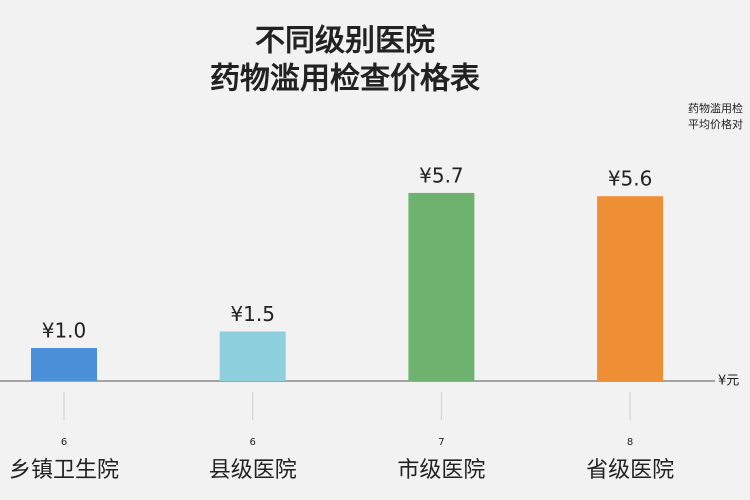 This screenshot has width=750, height=500. Describe the element at coordinates (441, 442) in the screenshot. I see `category-note: 7` at that location.